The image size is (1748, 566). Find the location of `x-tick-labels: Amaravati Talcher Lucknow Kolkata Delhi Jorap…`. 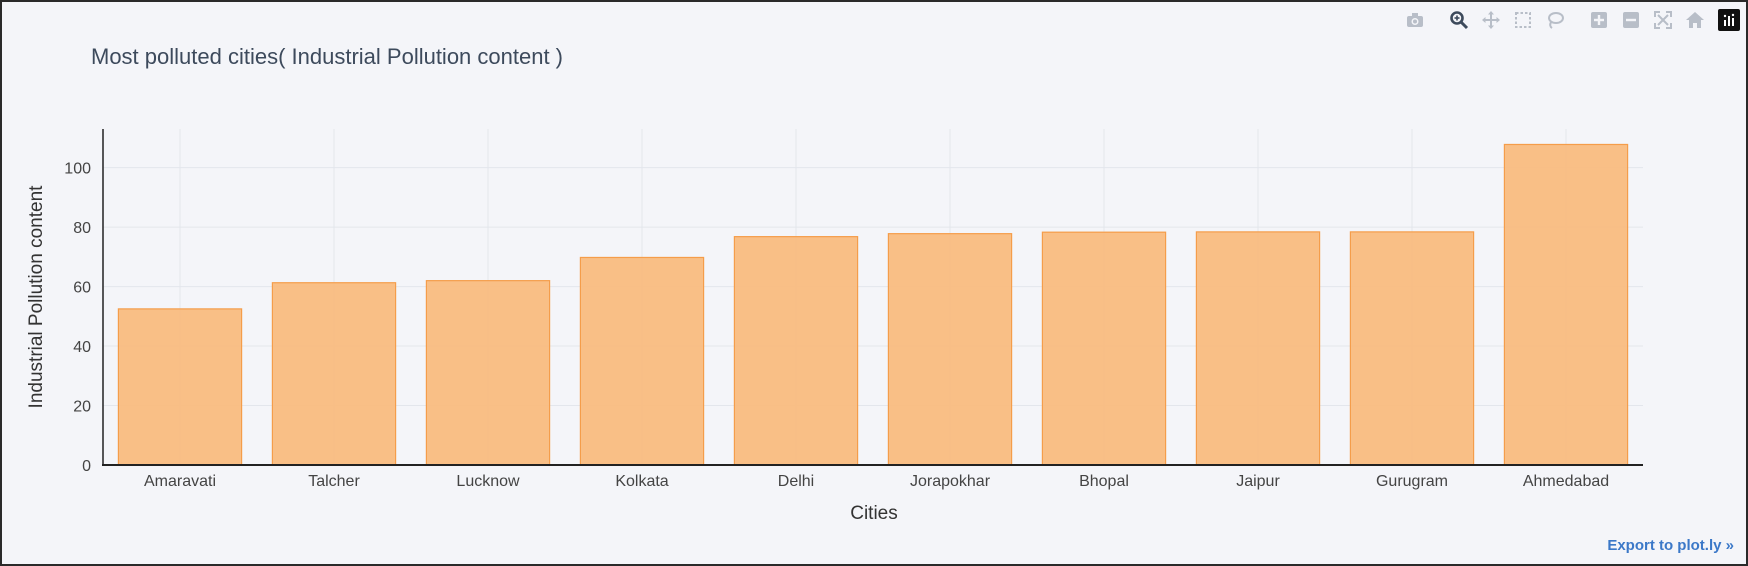

x-tick-labels: Amaravati Talcher Lucknow Kolkata Delhi Jorap… is located at coordinates (876, 481).